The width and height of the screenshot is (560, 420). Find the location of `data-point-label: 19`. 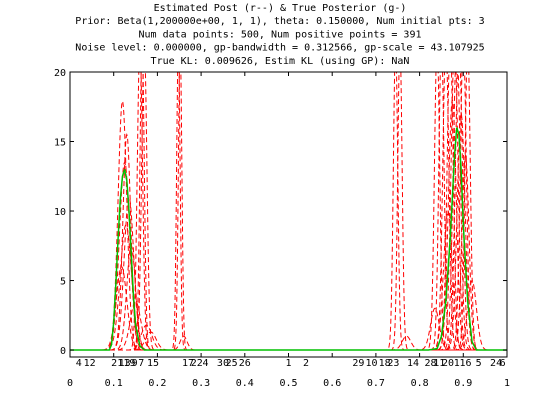

data-point-label: 19 is located at coordinates (129, 363).